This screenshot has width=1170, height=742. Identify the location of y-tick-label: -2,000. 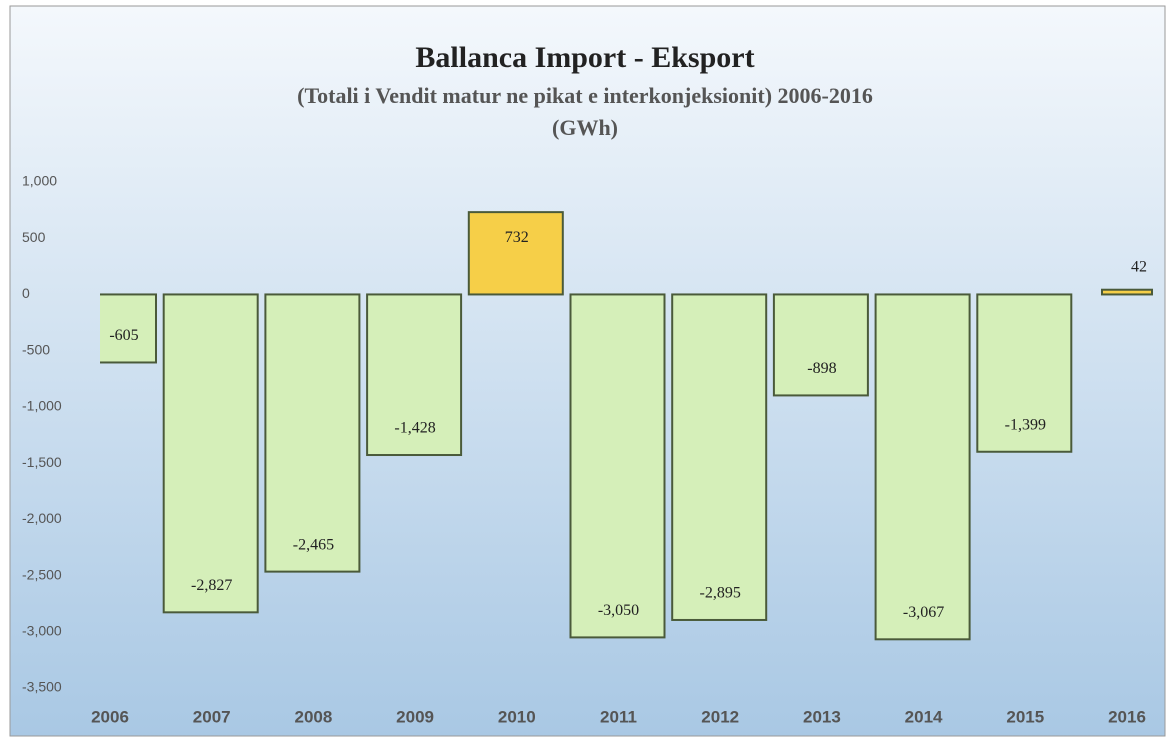
(42, 518).